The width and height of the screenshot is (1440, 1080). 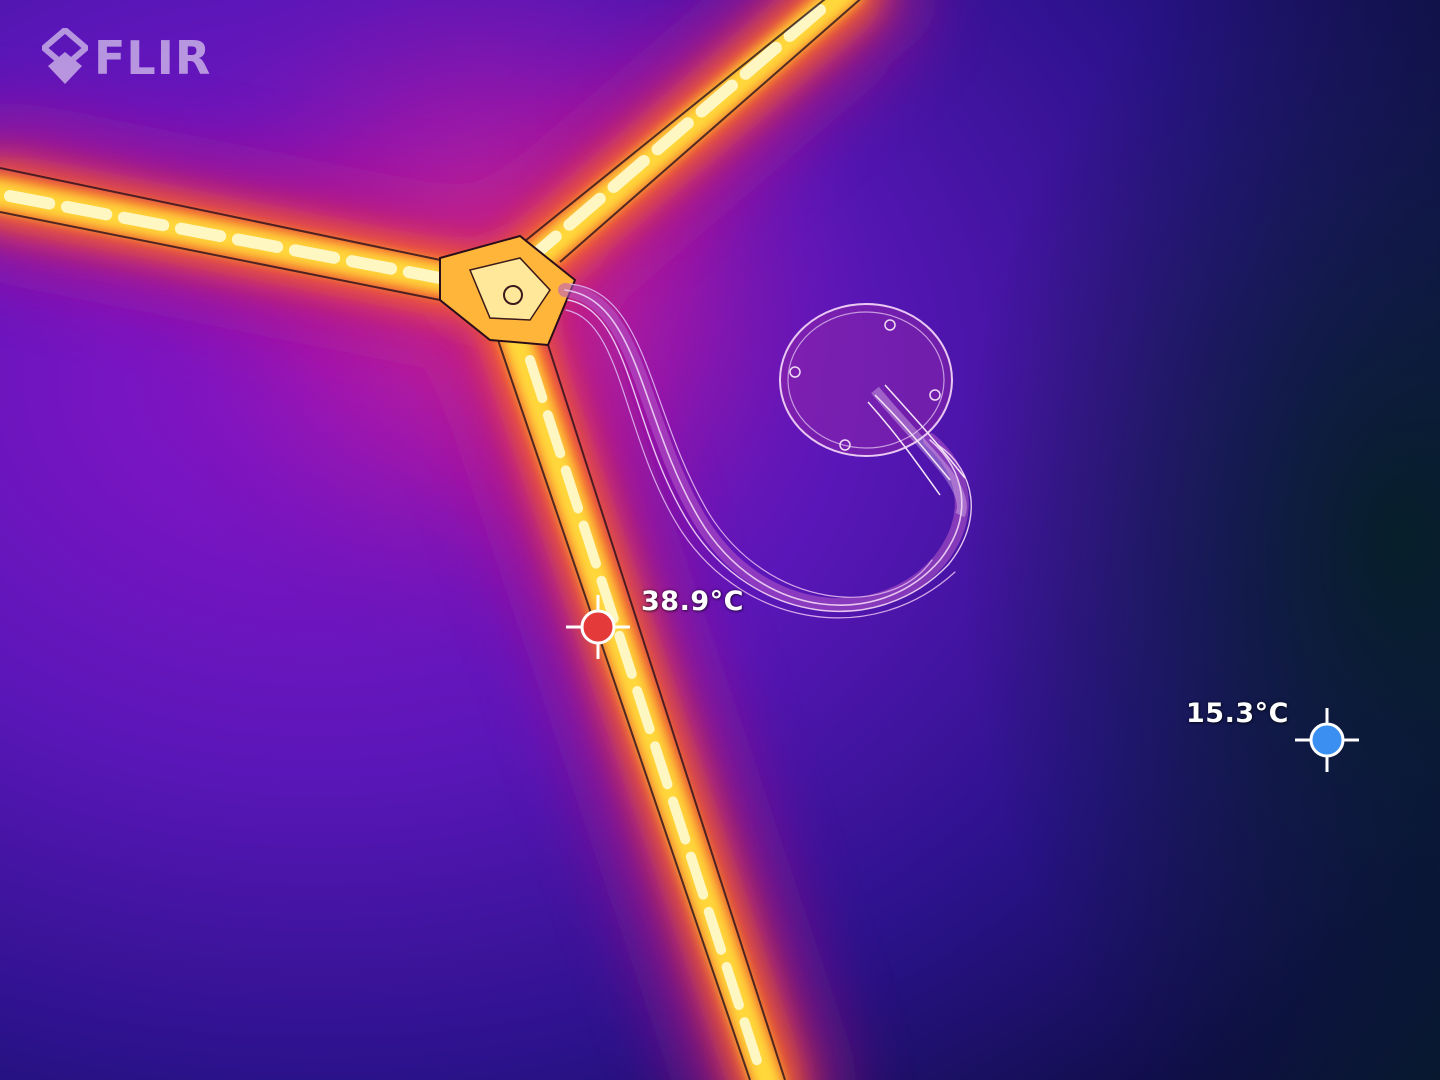 I want to click on flir-logo: FLIR, so click(x=126, y=58).